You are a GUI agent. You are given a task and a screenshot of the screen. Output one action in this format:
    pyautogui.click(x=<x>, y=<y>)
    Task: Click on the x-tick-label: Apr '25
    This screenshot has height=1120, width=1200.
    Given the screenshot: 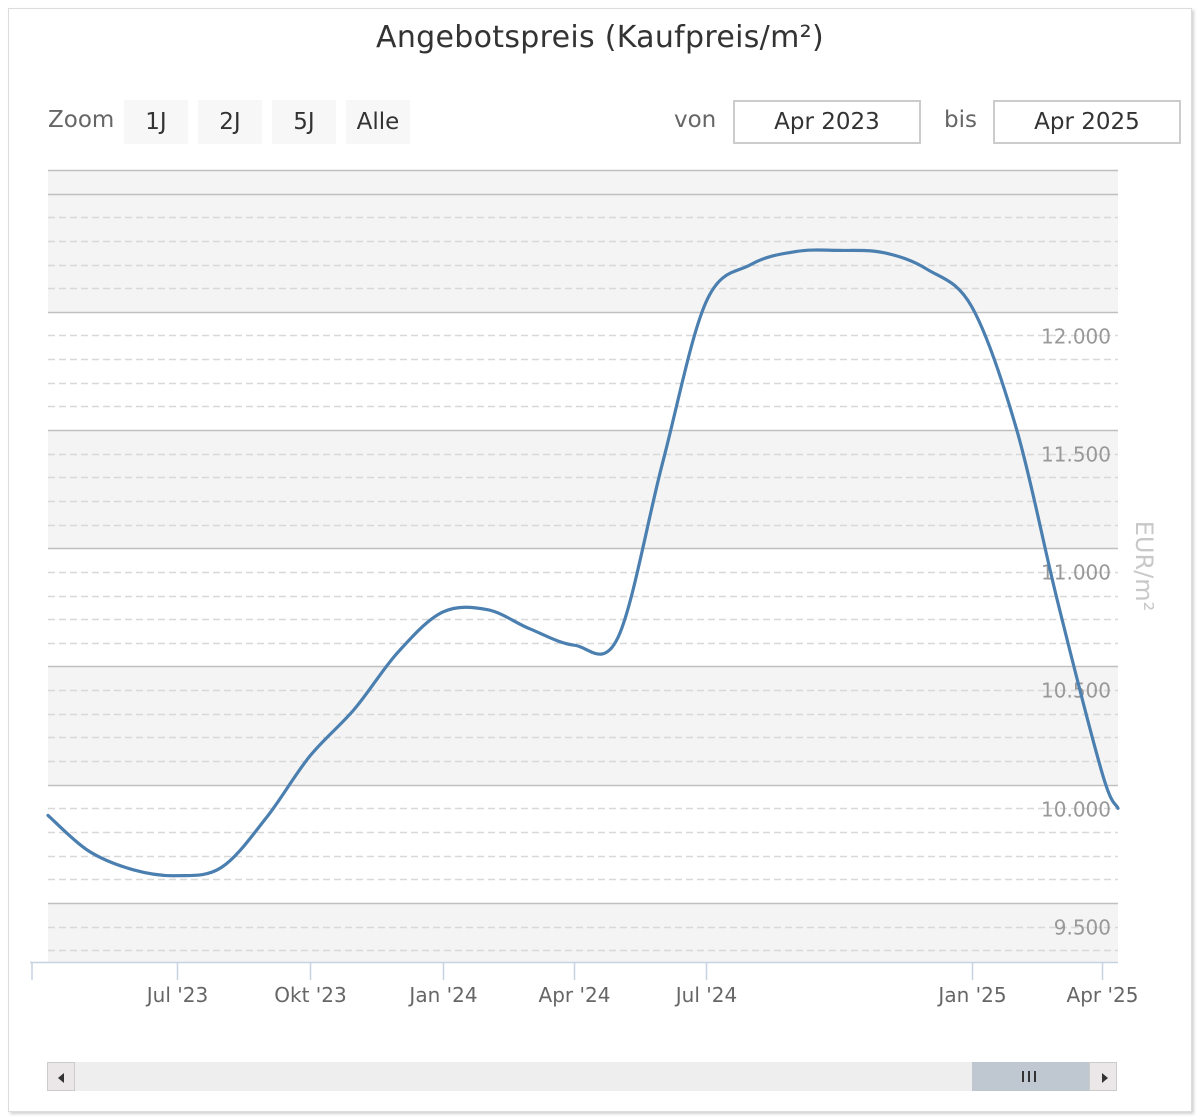 What is the action you would take?
    pyautogui.click(x=1103, y=995)
    